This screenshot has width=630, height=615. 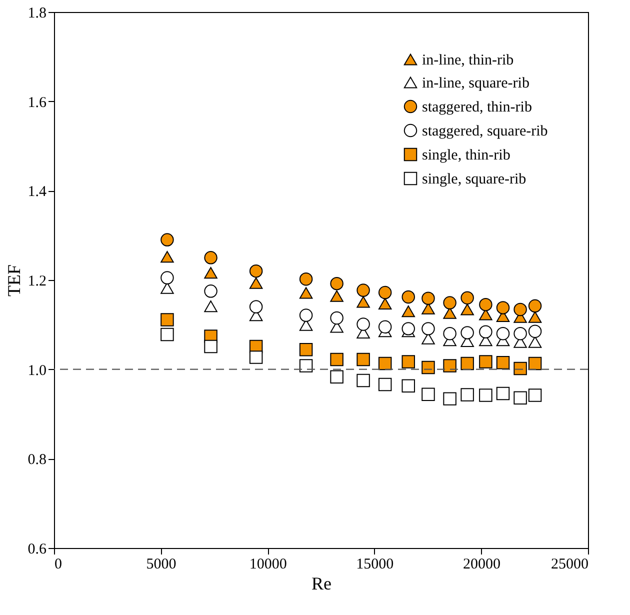 What do you see at coordinates (485, 132) in the screenshot?
I see `legend-label: staggered, square-rib` at bounding box center [485, 132].